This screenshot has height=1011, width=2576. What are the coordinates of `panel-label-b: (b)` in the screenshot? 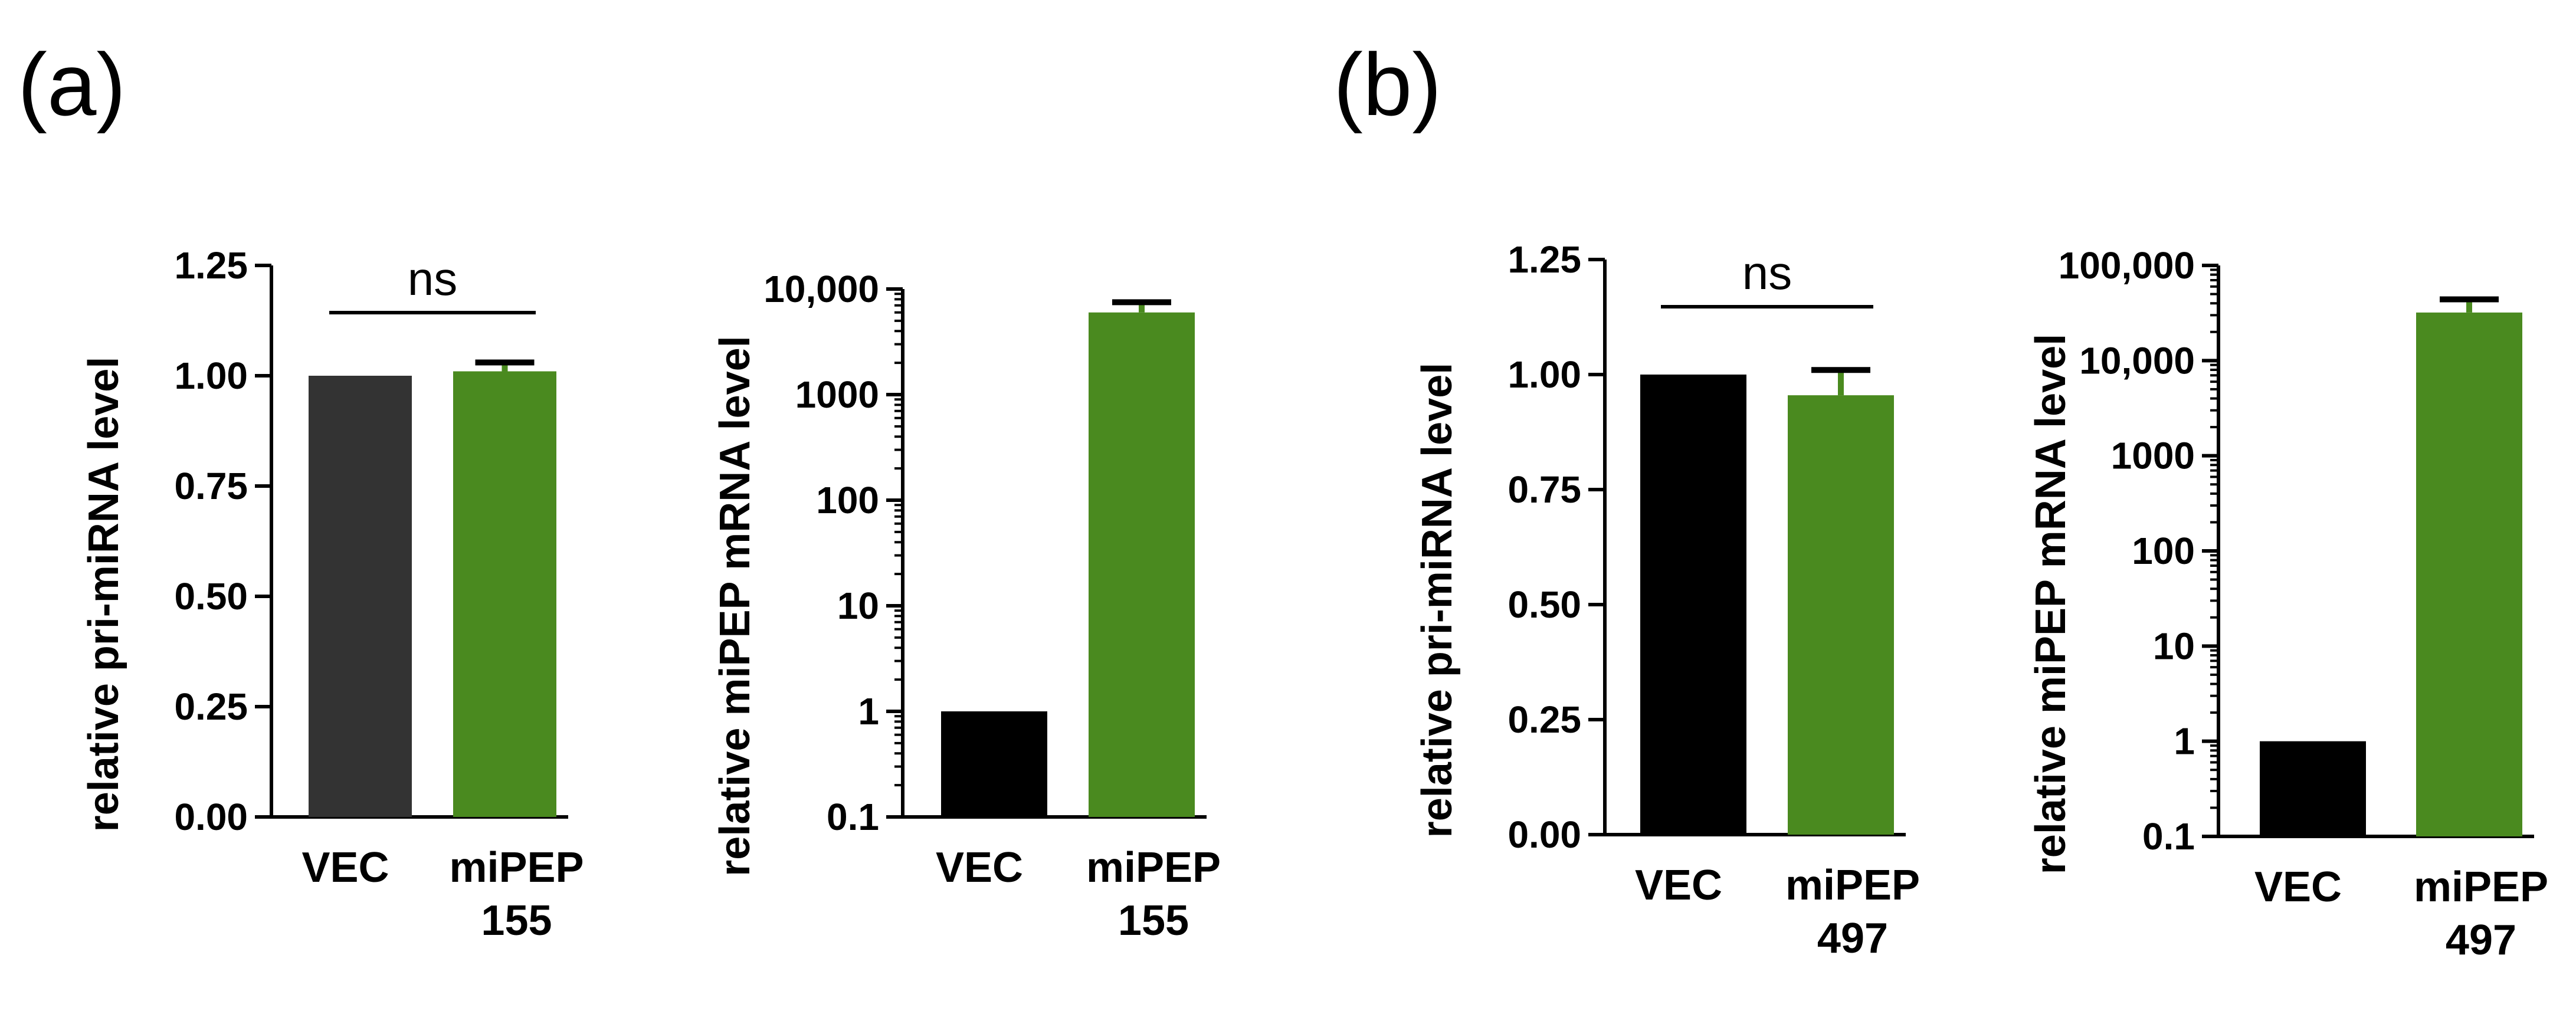 It's located at (1387, 84).